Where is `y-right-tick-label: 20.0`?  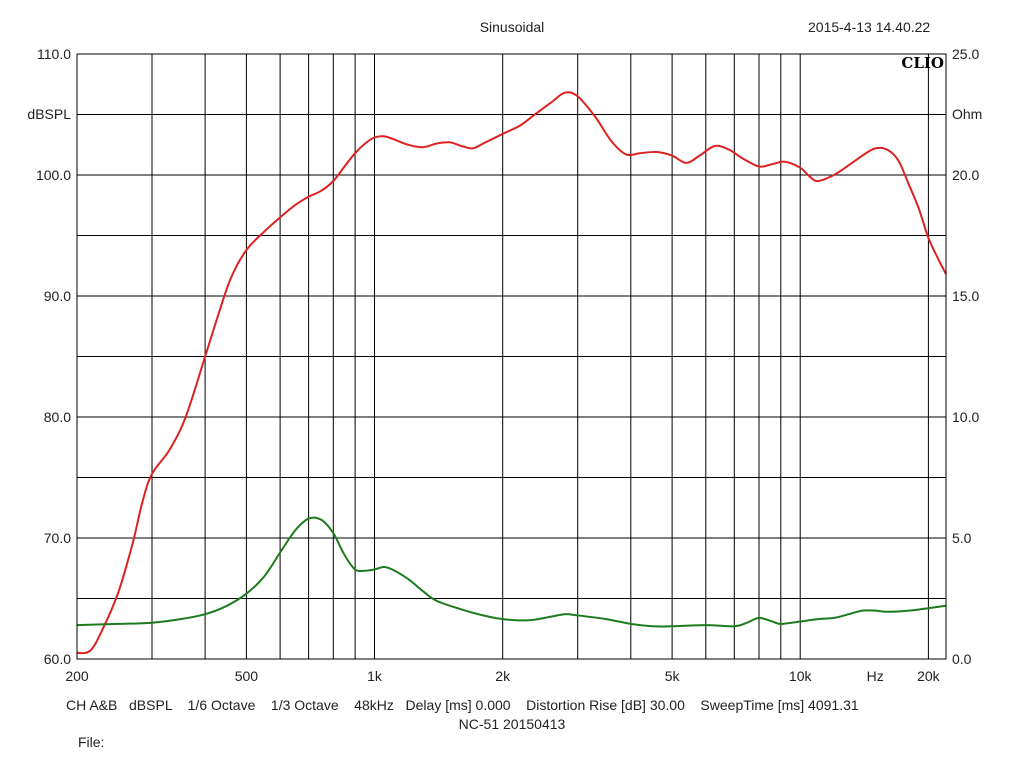
y-right-tick-label: 20.0 is located at coordinates (965, 175).